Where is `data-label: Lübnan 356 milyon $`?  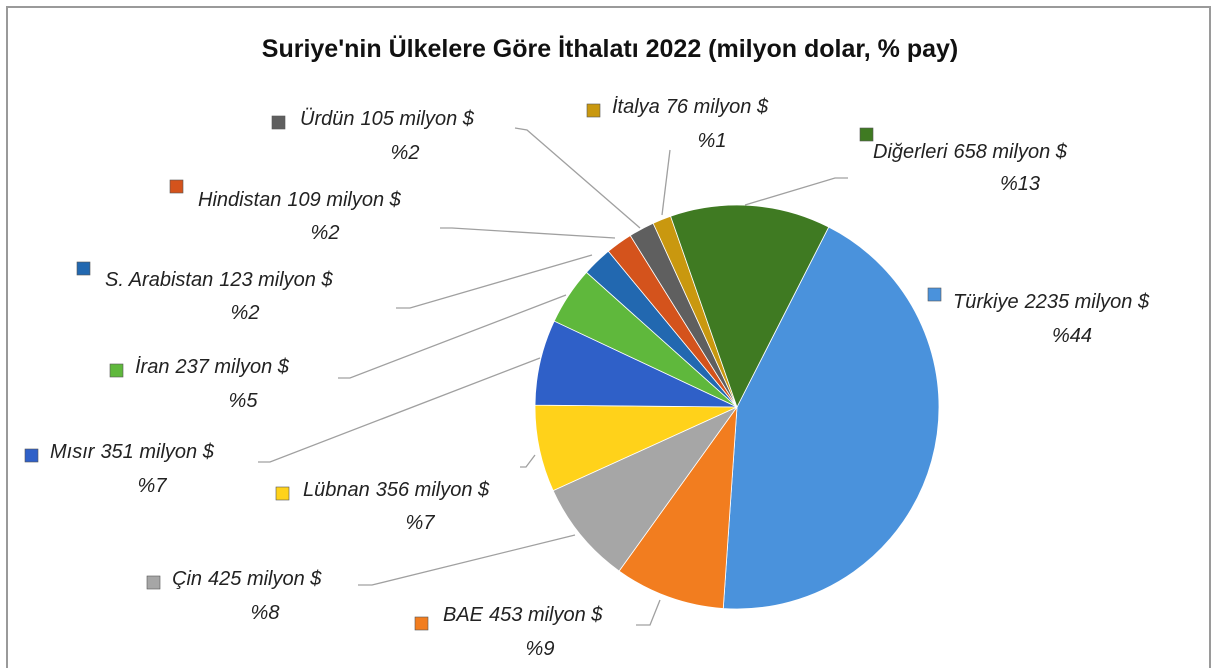
data-label: Lübnan 356 milyon $ is located at coordinates (396, 490).